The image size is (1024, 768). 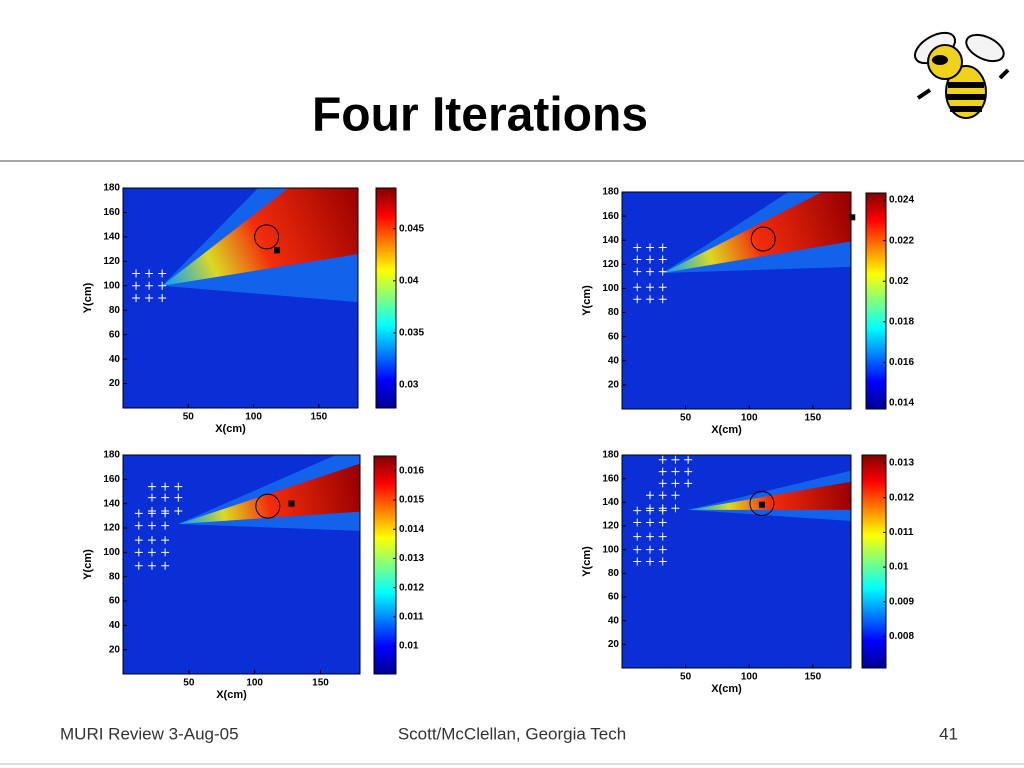 I want to click on colorbar-tick-label: 0.04, so click(x=409, y=280).